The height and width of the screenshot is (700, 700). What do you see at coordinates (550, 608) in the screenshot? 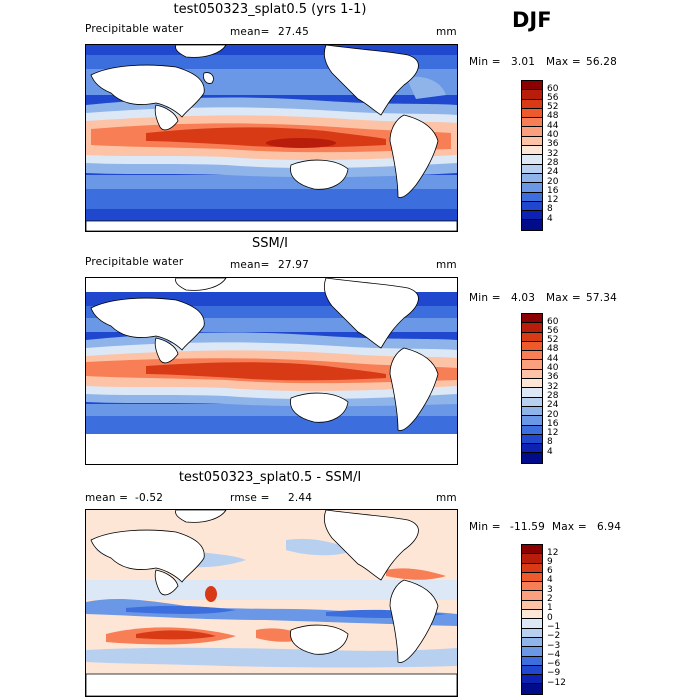
I see `colorbar-tick-label: 1` at bounding box center [550, 608].